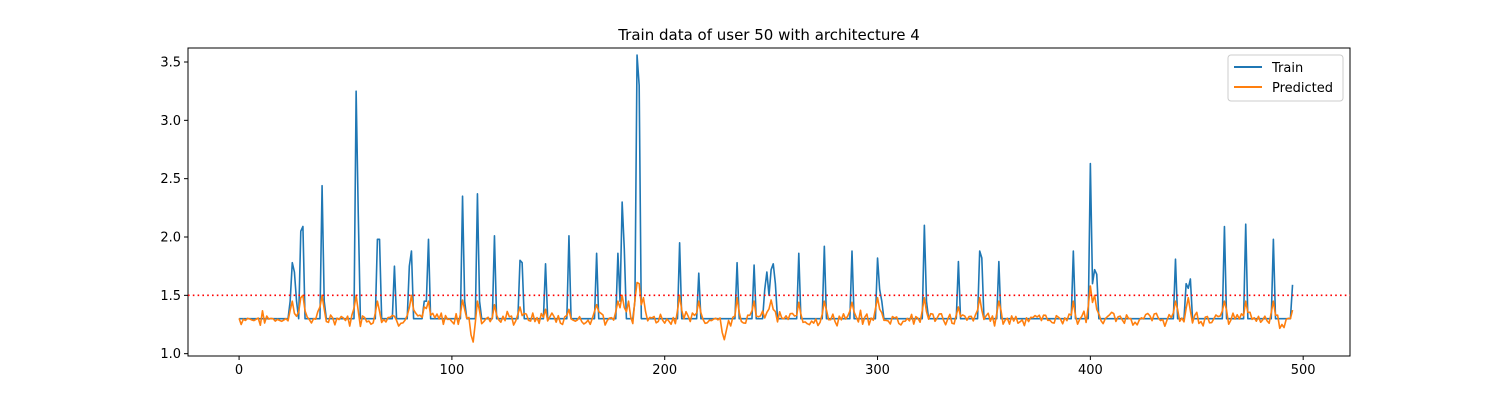 The image size is (1500, 400). I want to click on y-tick-label: 3.0, so click(170, 121).